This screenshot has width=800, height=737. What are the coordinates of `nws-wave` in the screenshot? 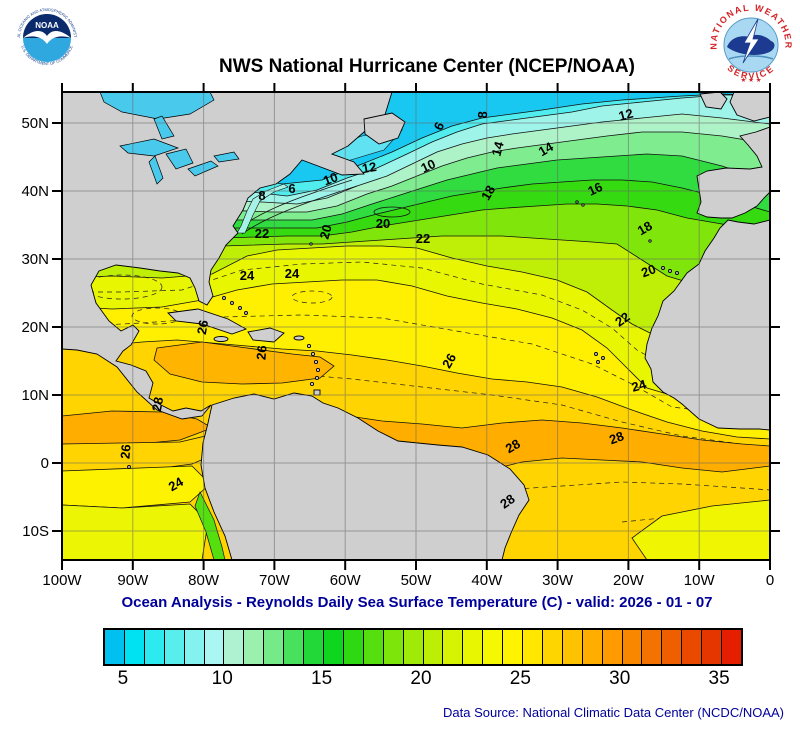 It's located at (751, 57).